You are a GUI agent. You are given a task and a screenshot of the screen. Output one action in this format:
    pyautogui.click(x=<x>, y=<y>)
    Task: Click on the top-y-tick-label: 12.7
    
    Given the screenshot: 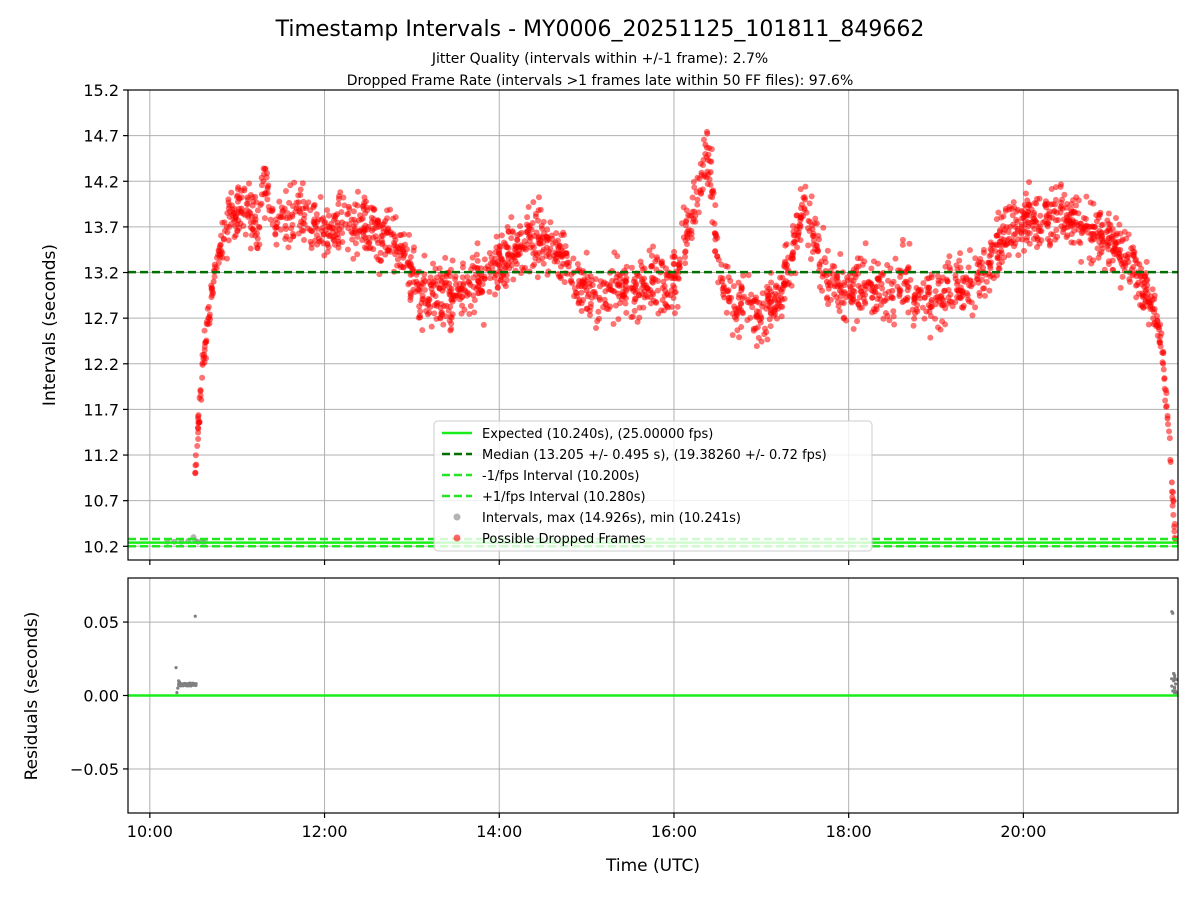 What is the action you would take?
    pyautogui.click(x=101, y=318)
    